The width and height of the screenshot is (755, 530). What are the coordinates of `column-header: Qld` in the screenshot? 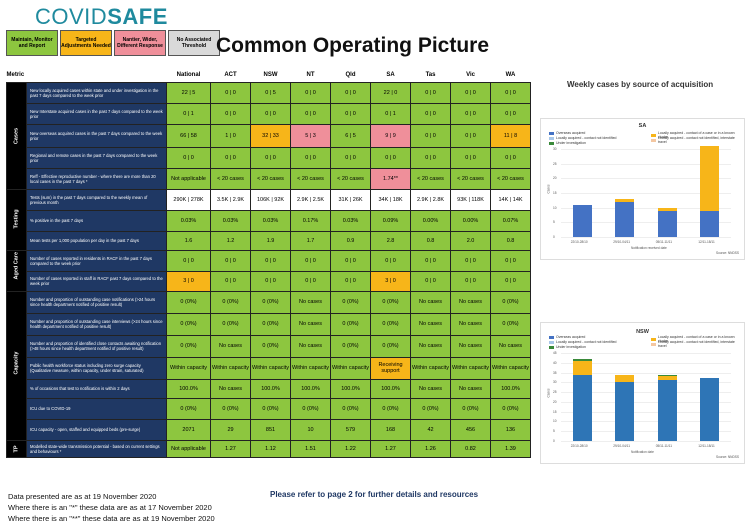 It's located at (350, 74).